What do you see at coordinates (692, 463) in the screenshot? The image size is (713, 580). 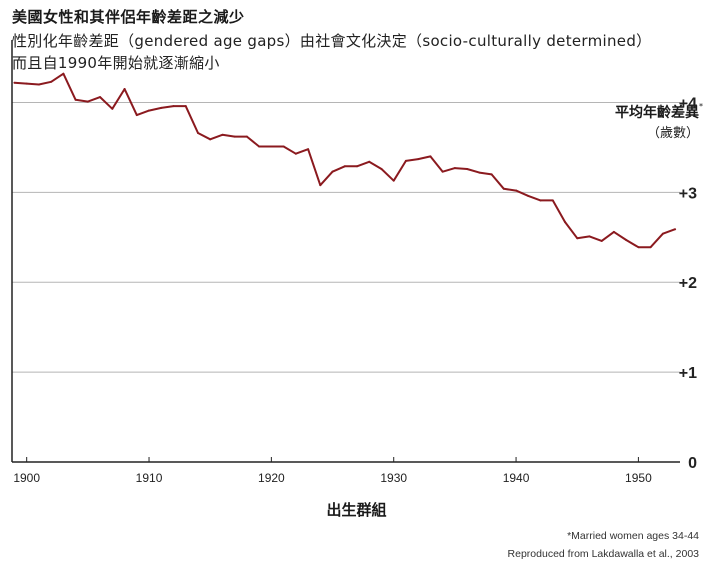 I see `y-tick-label: 0` at bounding box center [692, 463].